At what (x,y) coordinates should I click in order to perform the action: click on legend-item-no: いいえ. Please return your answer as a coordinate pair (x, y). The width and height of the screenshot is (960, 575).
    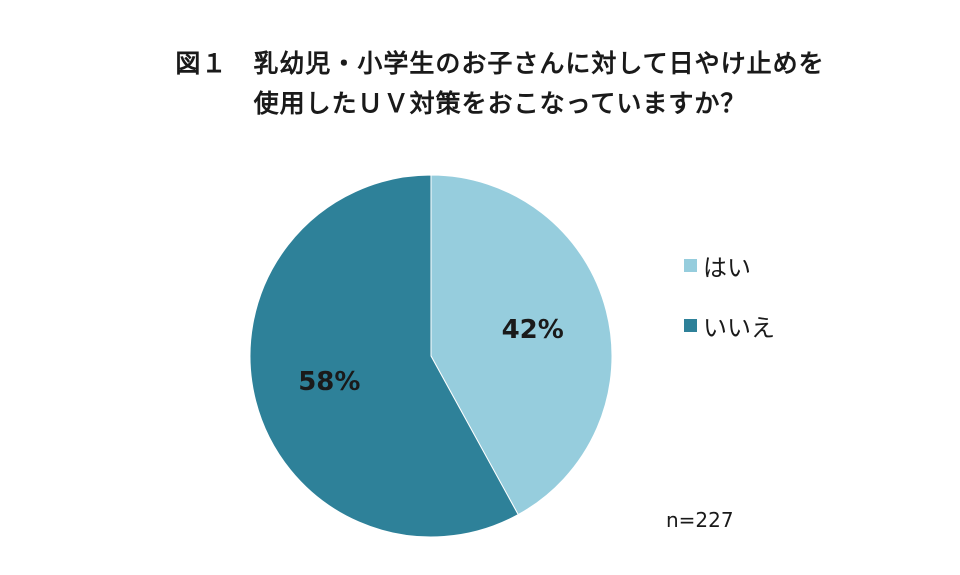
    Looking at the image, I should click on (729, 325).